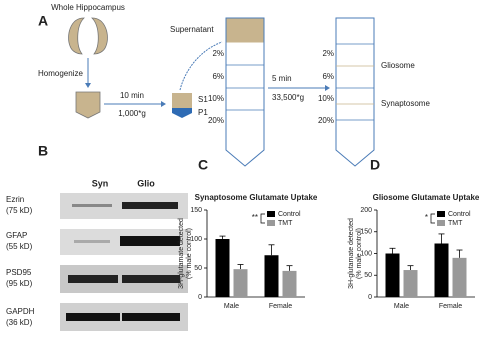  What do you see at coordinates (16, 235) in the screenshot?
I see `row-label: GFAP` at bounding box center [16, 235].